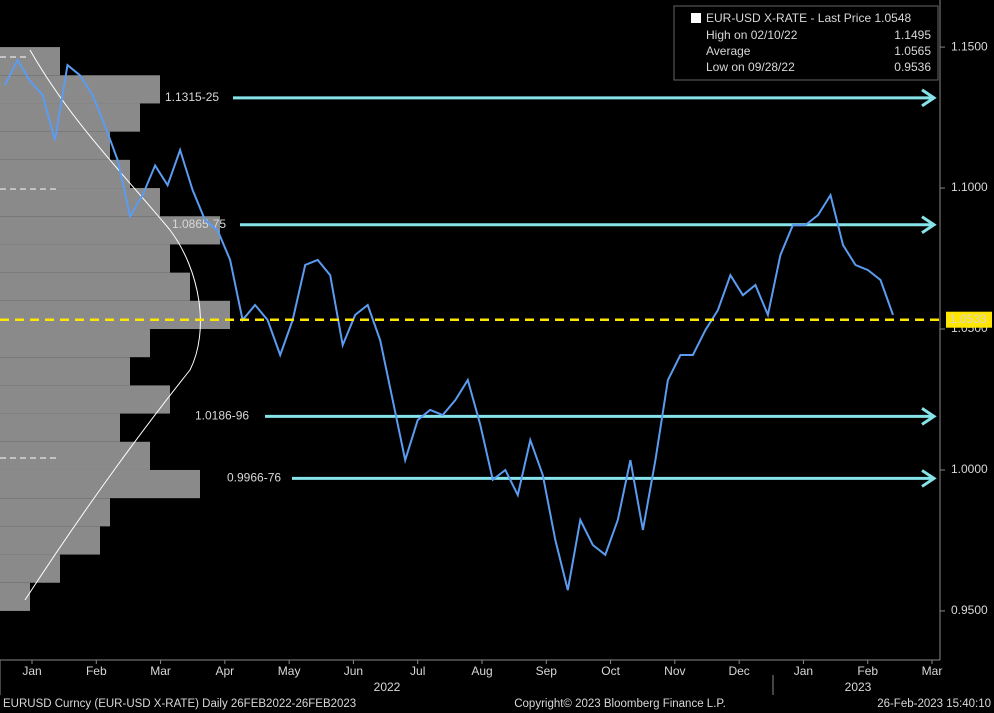  What do you see at coordinates (969, 46) in the screenshot?
I see `y-tick-label: 1.1500` at bounding box center [969, 46].